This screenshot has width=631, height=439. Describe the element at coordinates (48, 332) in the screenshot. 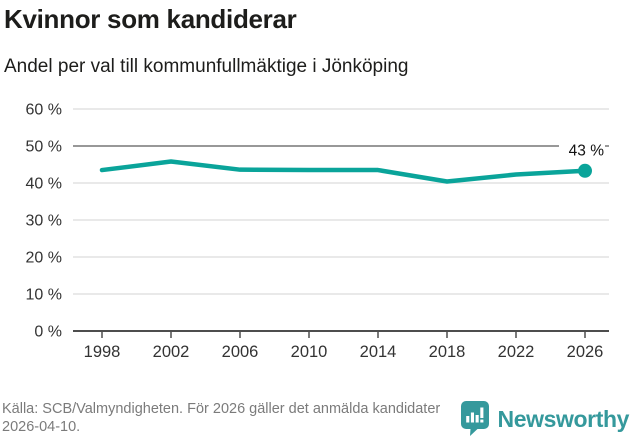

I see `y-axis-tick-label: 0 %` at that location.